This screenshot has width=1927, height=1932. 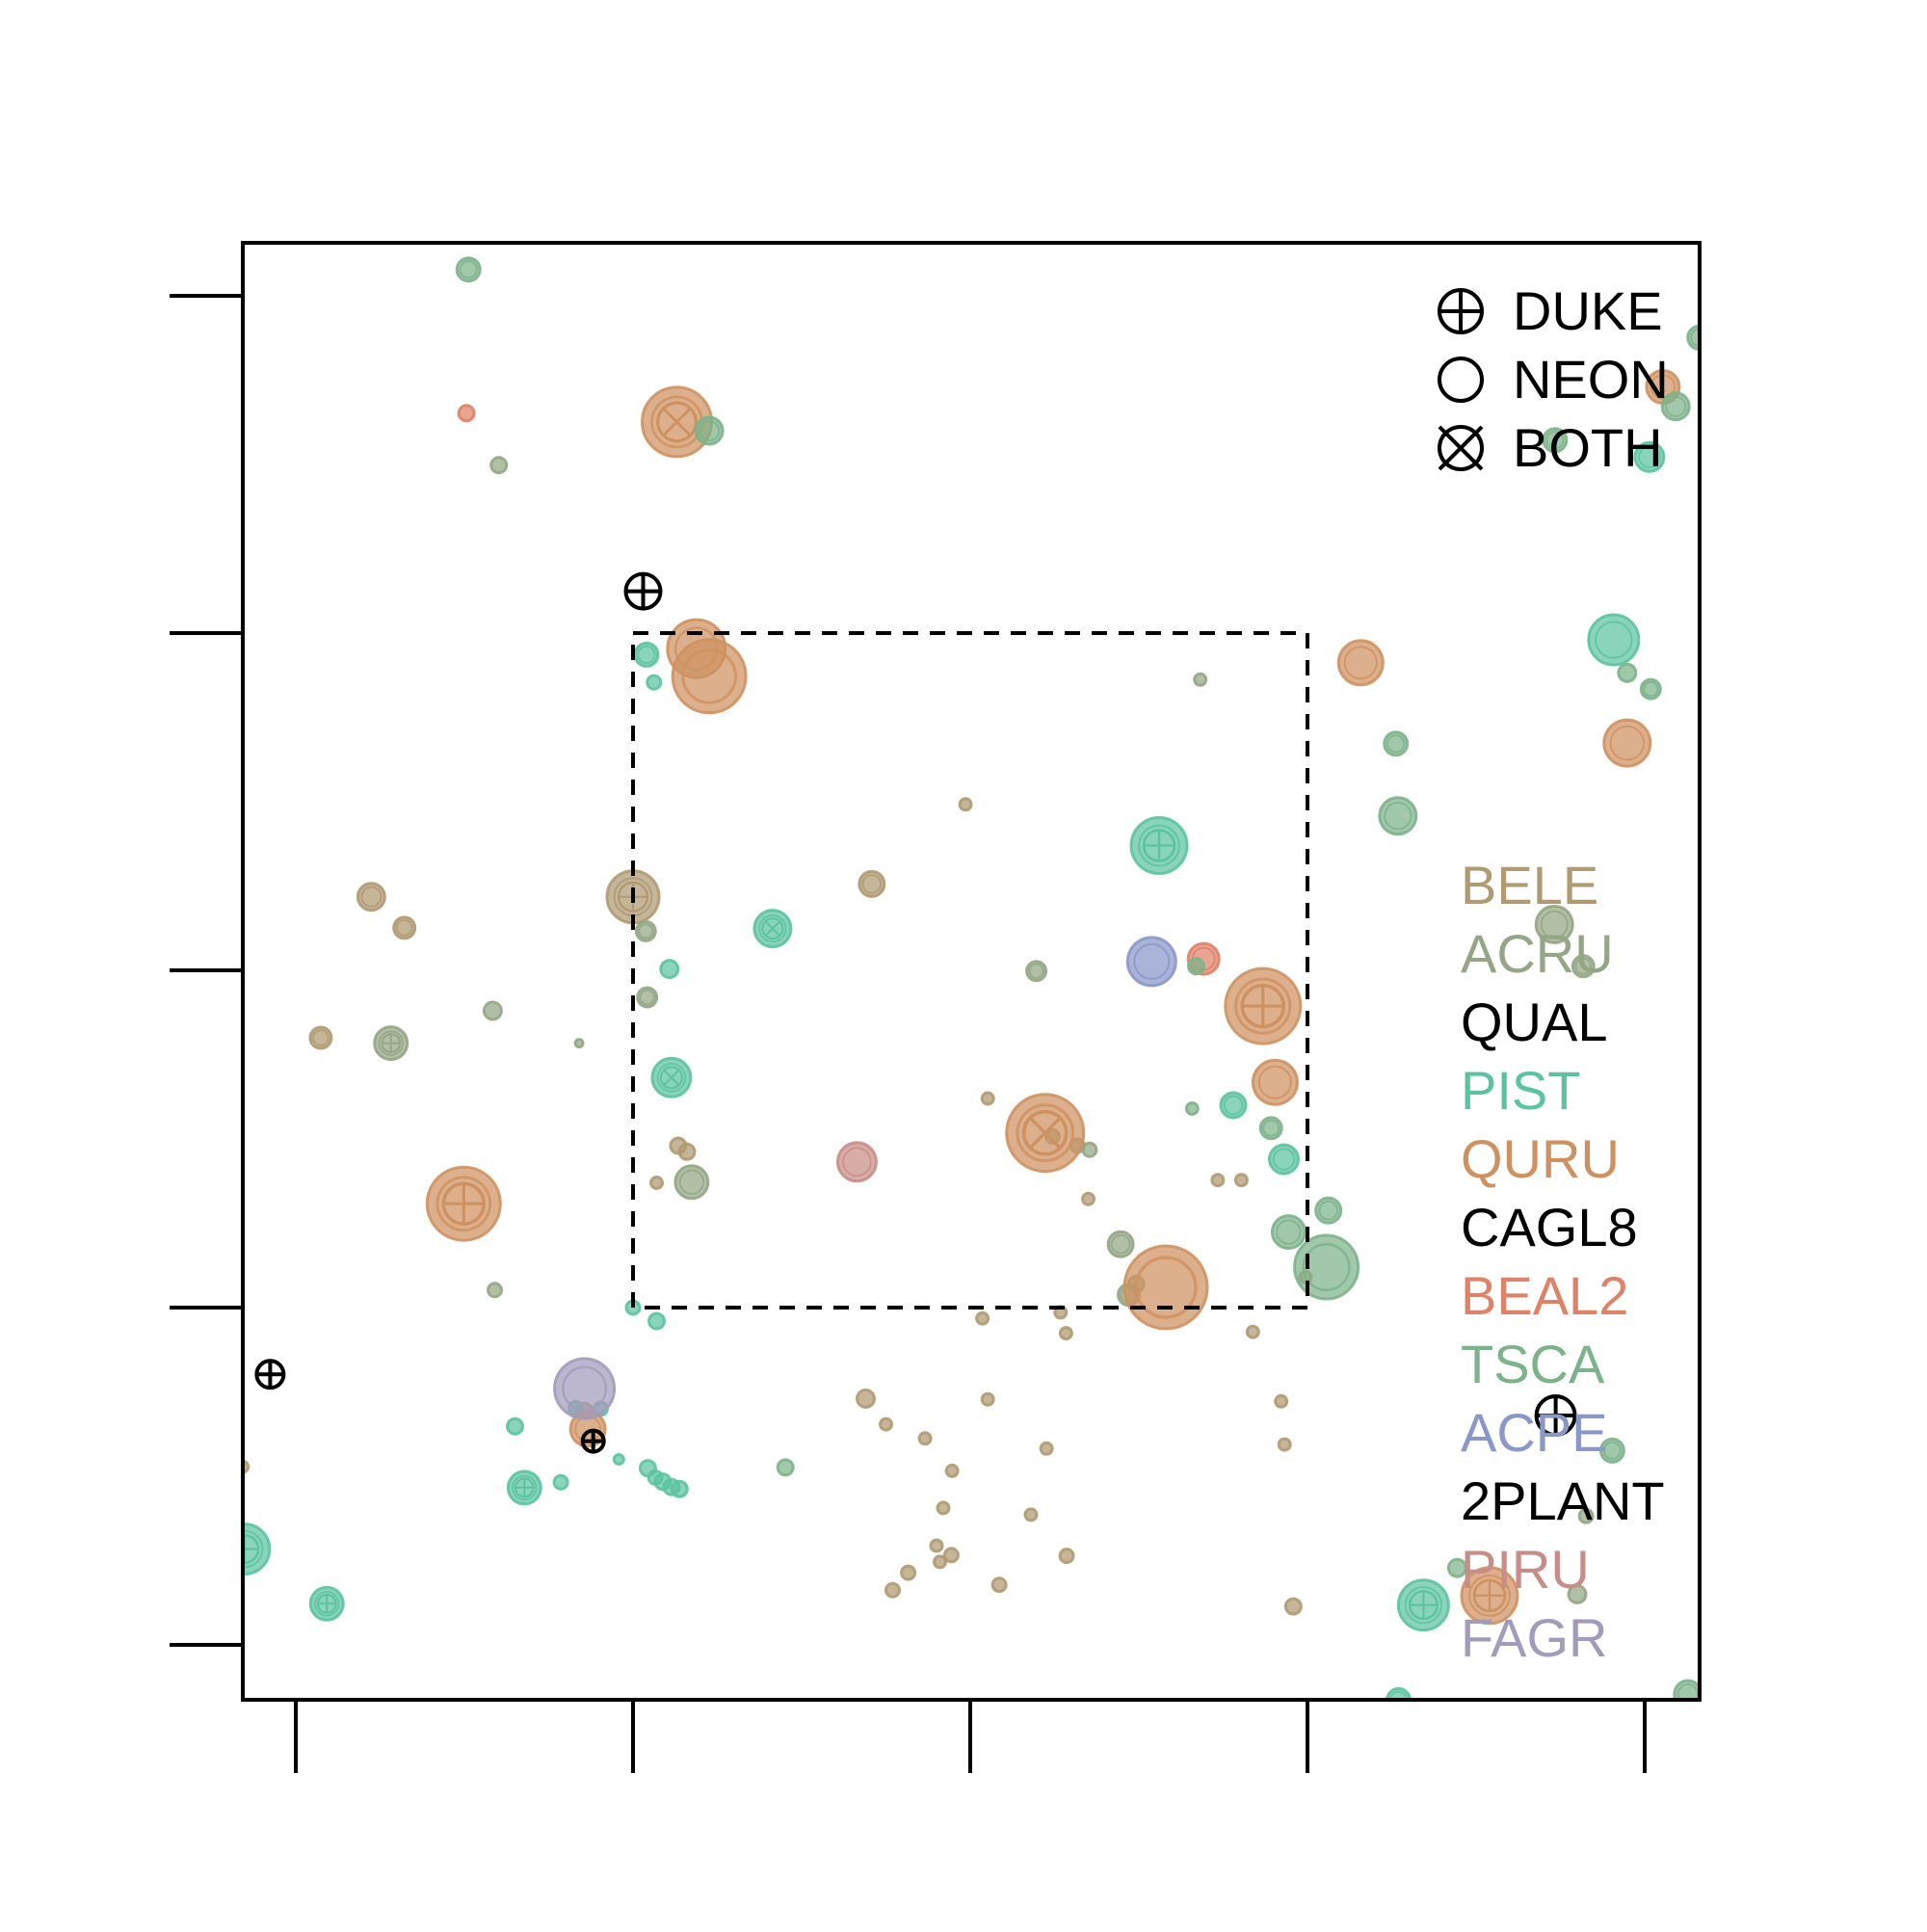 I want to click on legend-species-2plant: 2PLANT, so click(x=1563, y=1500).